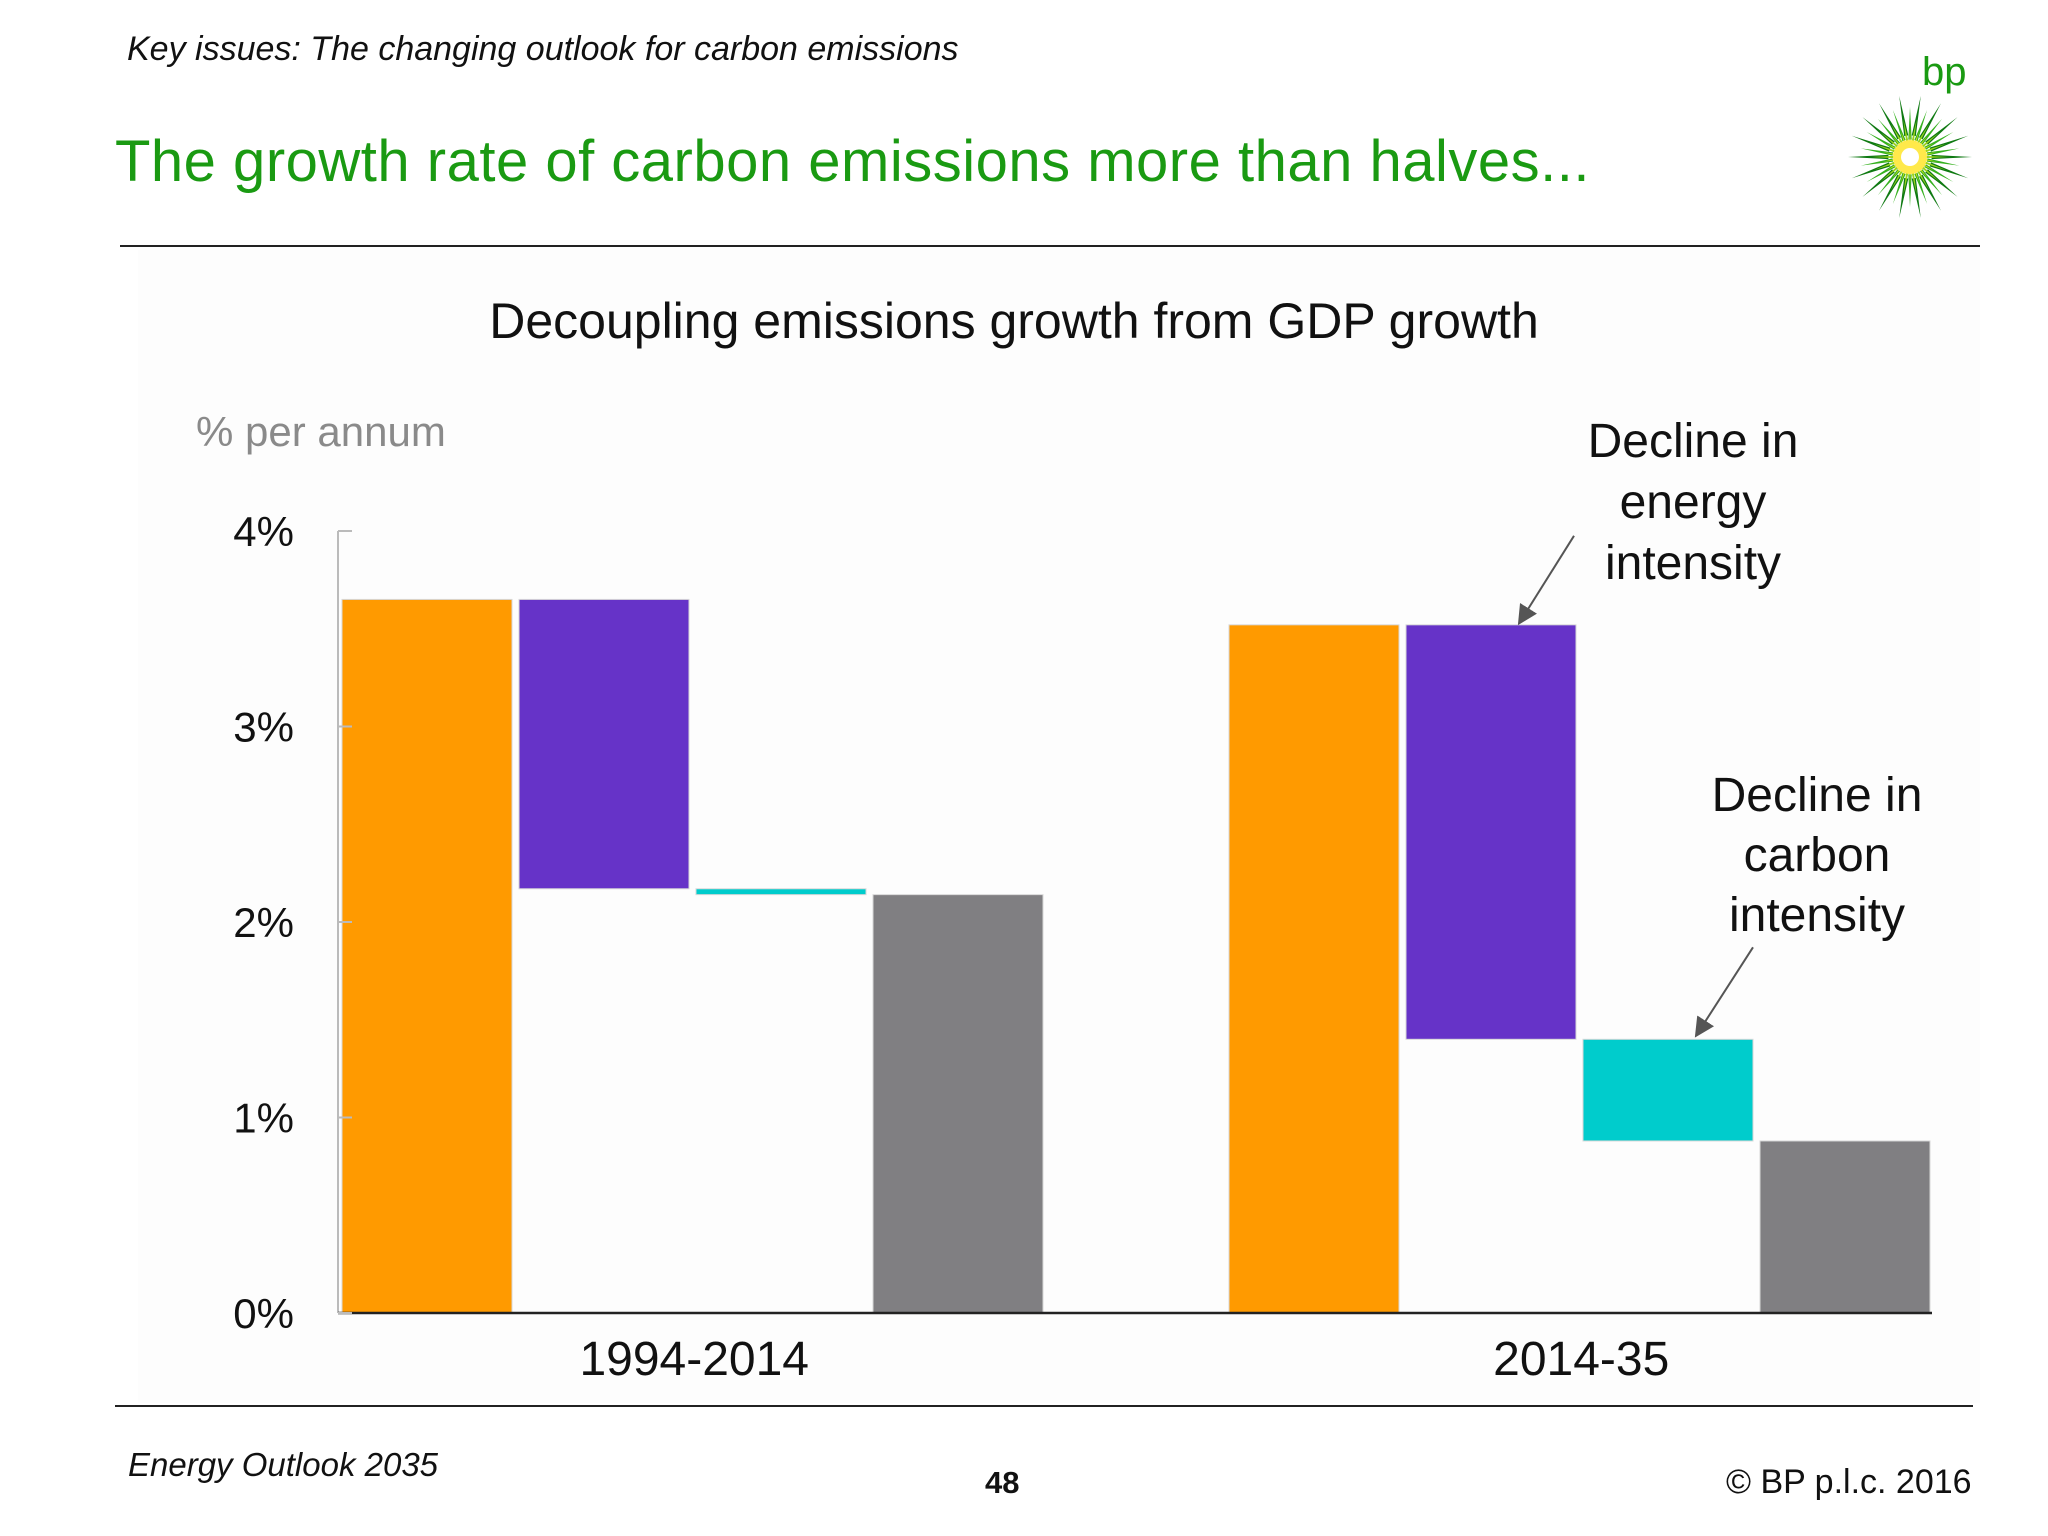 The height and width of the screenshot is (1536, 2048). I want to click on y-tick-label: 0%, so click(263, 1313).